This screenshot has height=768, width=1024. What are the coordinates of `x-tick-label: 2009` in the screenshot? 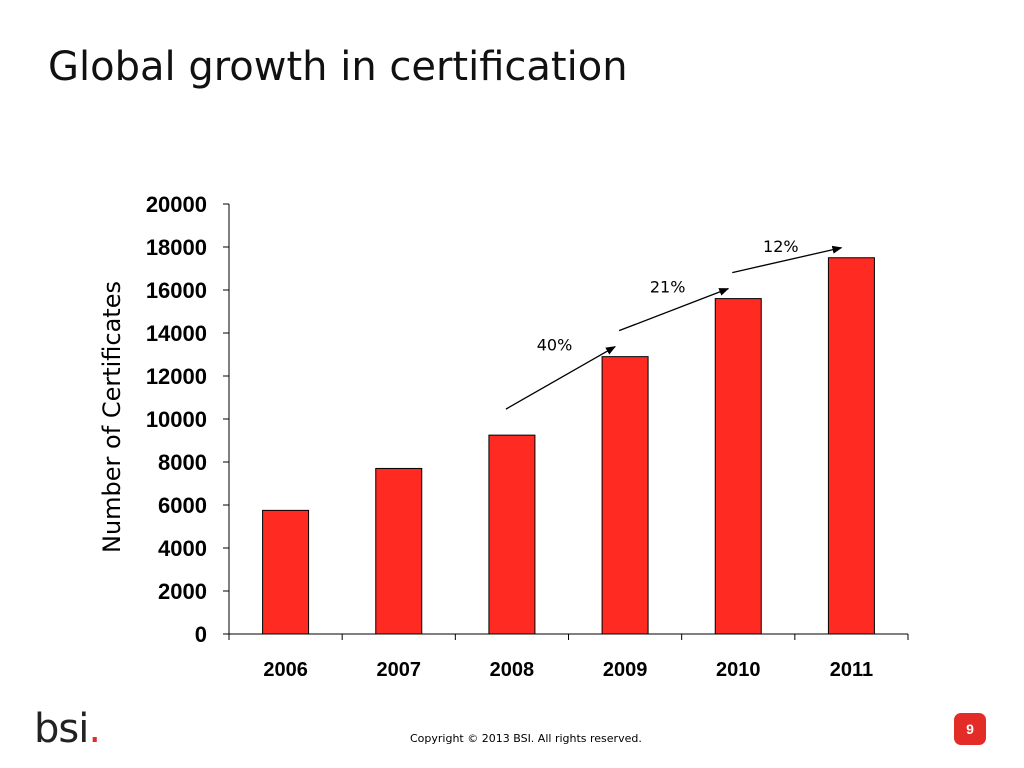 It's located at (625, 670).